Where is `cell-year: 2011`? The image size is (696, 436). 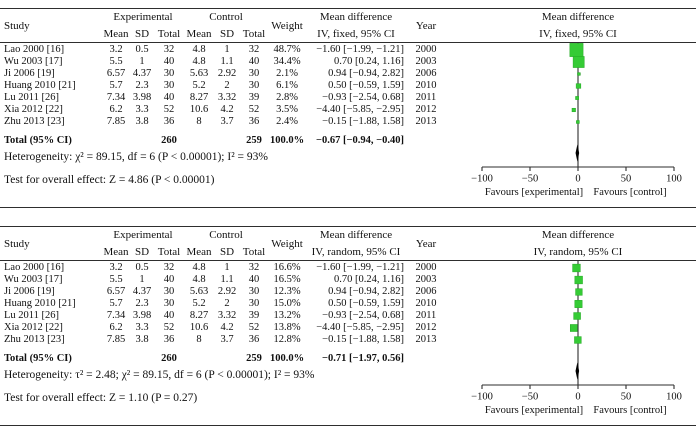 cell-year: 2011 is located at coordinates (426, 315).